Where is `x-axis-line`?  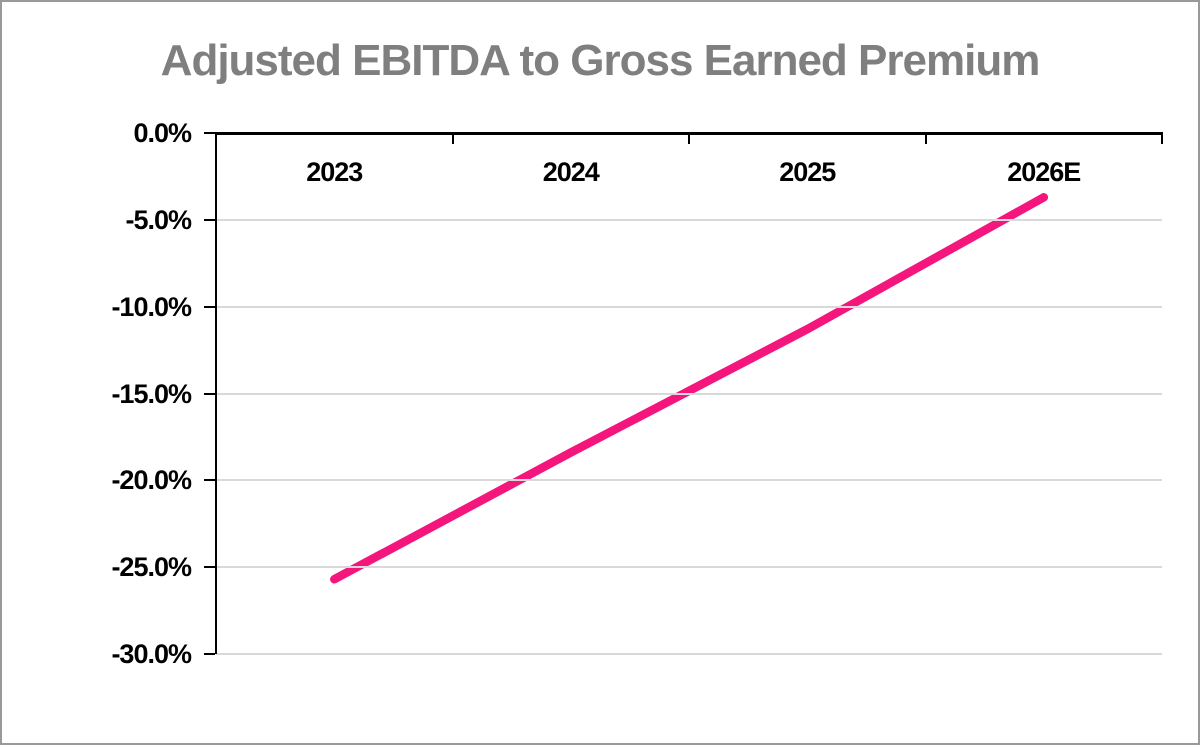
x-axis-line is located at coordinates (689, 133).